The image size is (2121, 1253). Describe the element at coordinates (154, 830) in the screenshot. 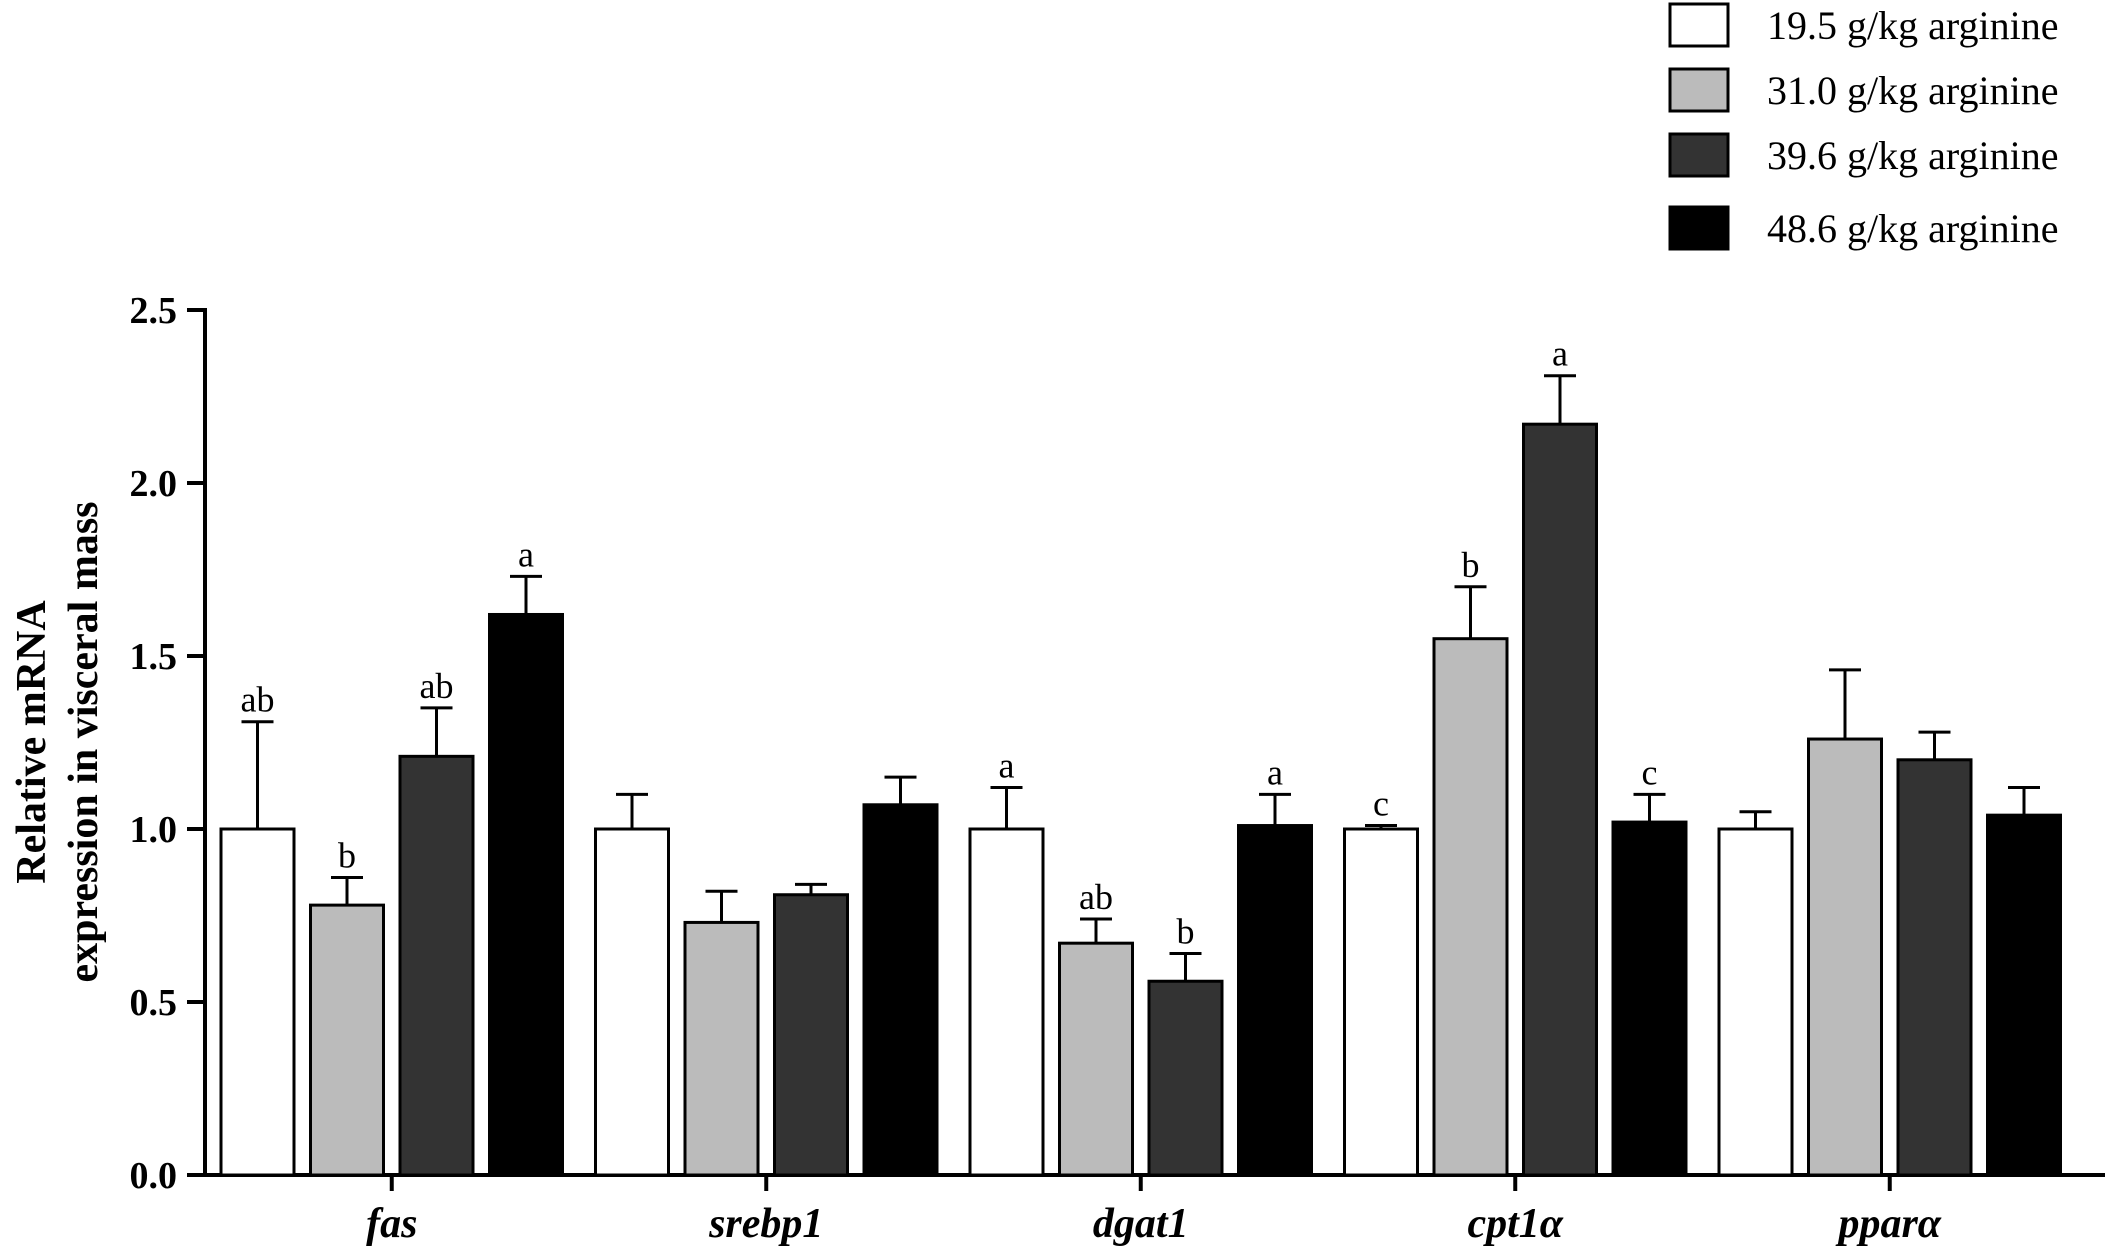

I see `y-tick-label: 1.0` at that location.